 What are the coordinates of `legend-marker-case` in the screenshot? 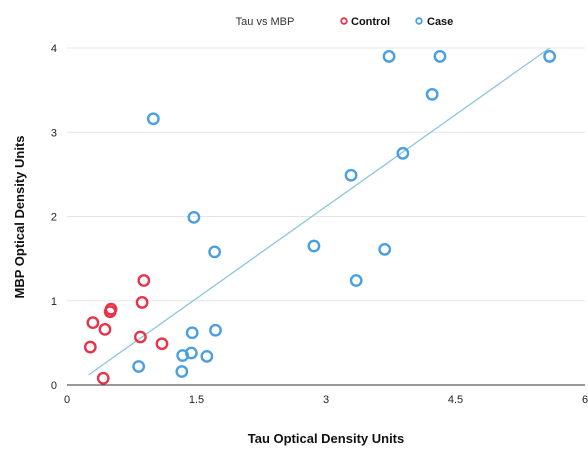 It's located at (419, 21).